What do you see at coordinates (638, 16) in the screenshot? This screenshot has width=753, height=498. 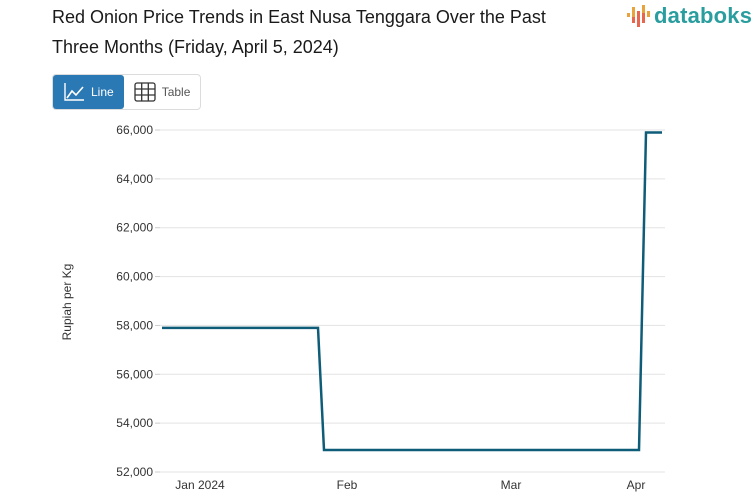 I see `databoks-bars-icon` at bounding box center [638, 16].